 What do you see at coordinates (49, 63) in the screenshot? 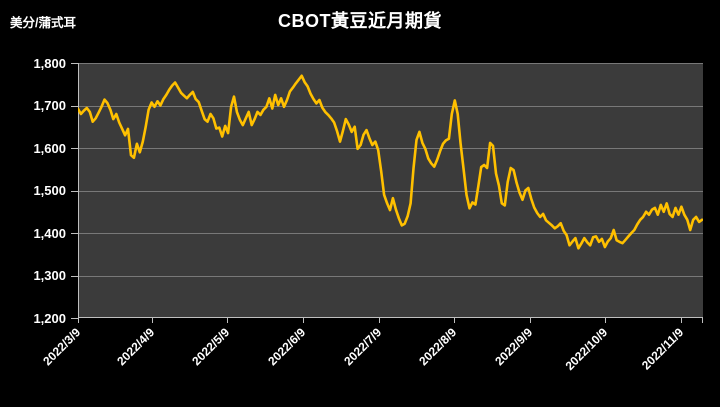
I see `y-tick-label: 1,800` at bounding box center [49, 63].